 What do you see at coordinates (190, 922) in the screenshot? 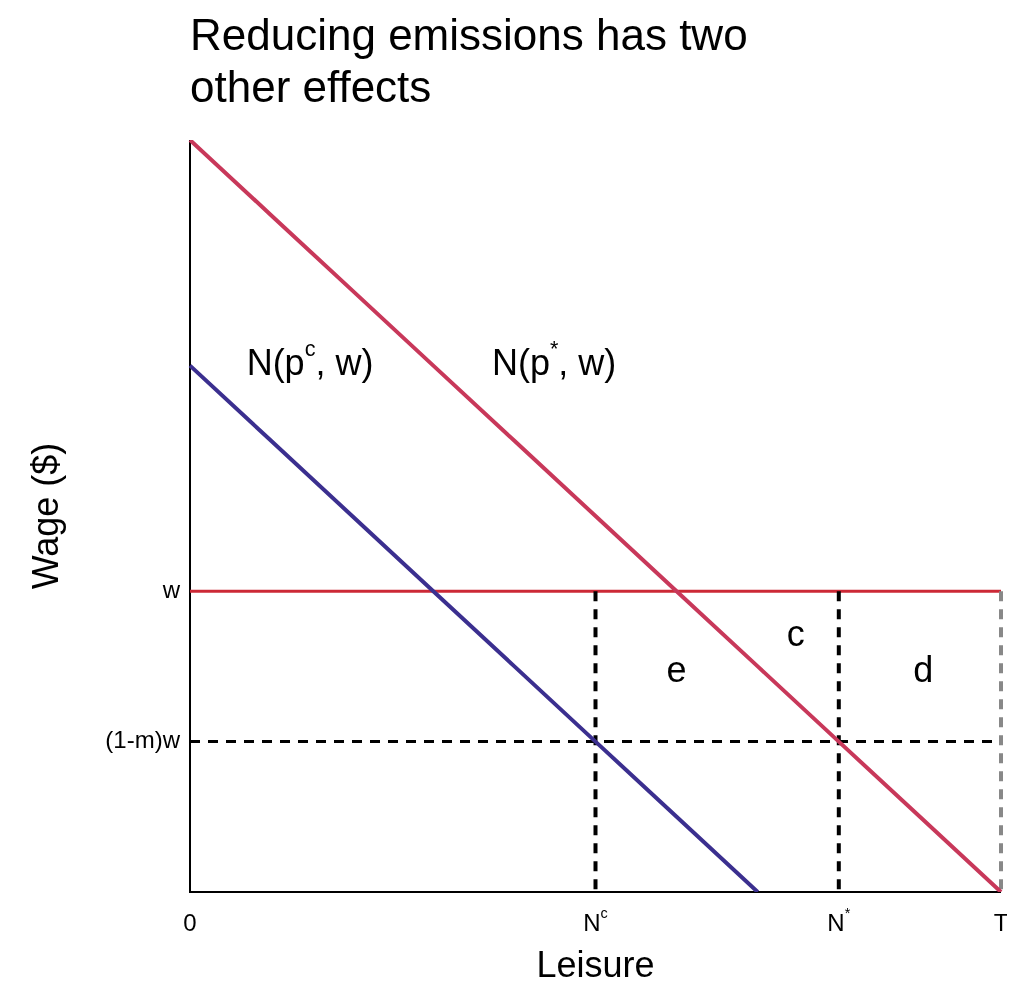
I see `x-tick-label: 0` at bounding box center [190, 922].